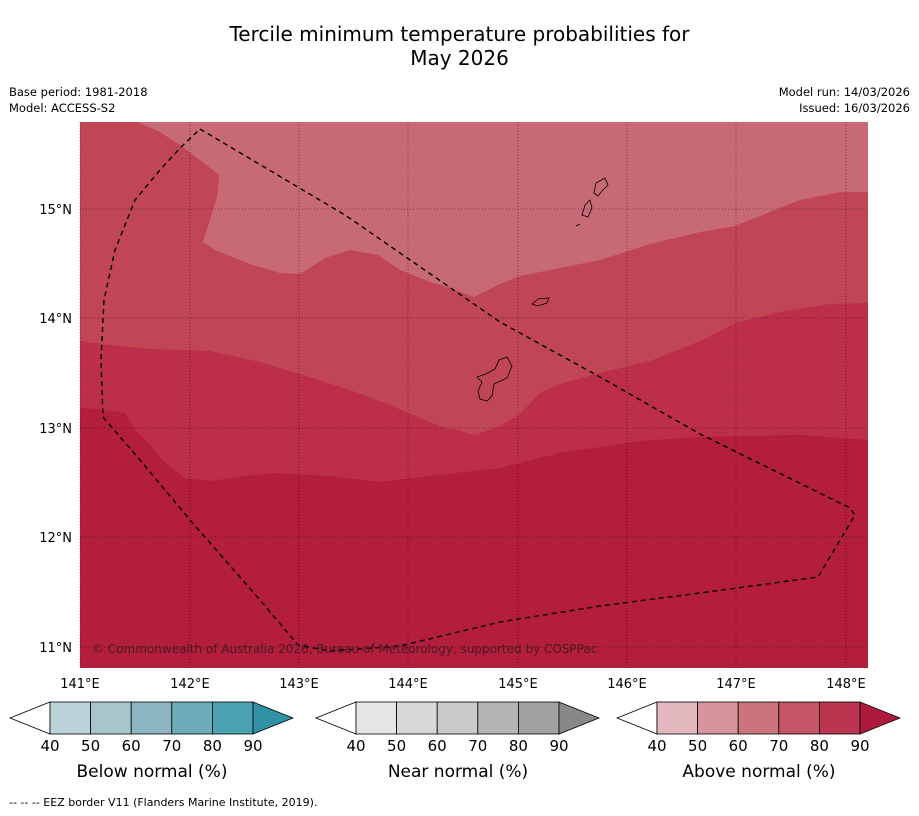 The image size is (919, 816). Describe the element at coordinates (55, 210) in the screenshot. I see `lat-label: 15°N` at that location.